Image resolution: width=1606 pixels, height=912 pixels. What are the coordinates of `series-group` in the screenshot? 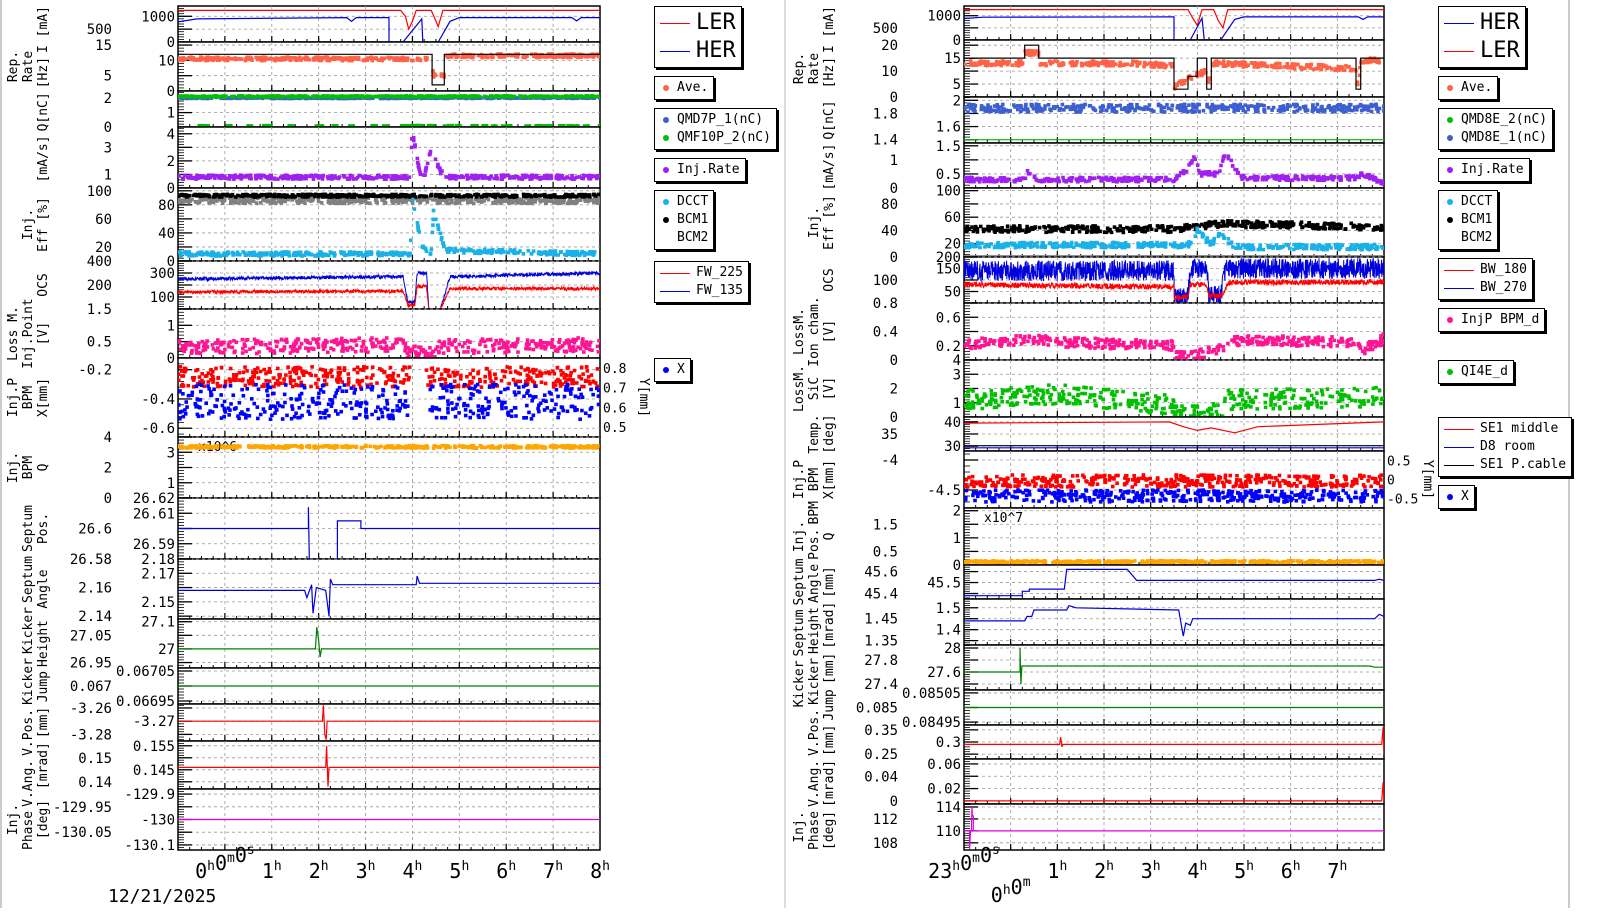 It's located at (389, 347).